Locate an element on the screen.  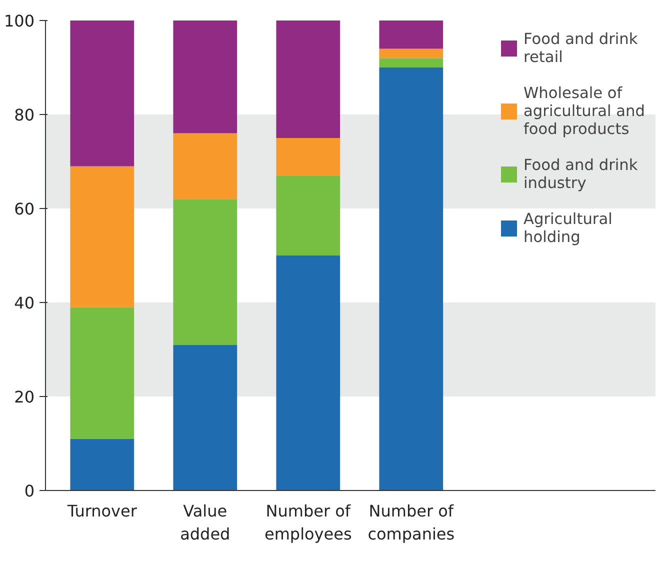
x-tick-label: Number of companies is located at coordinates (411, 523).